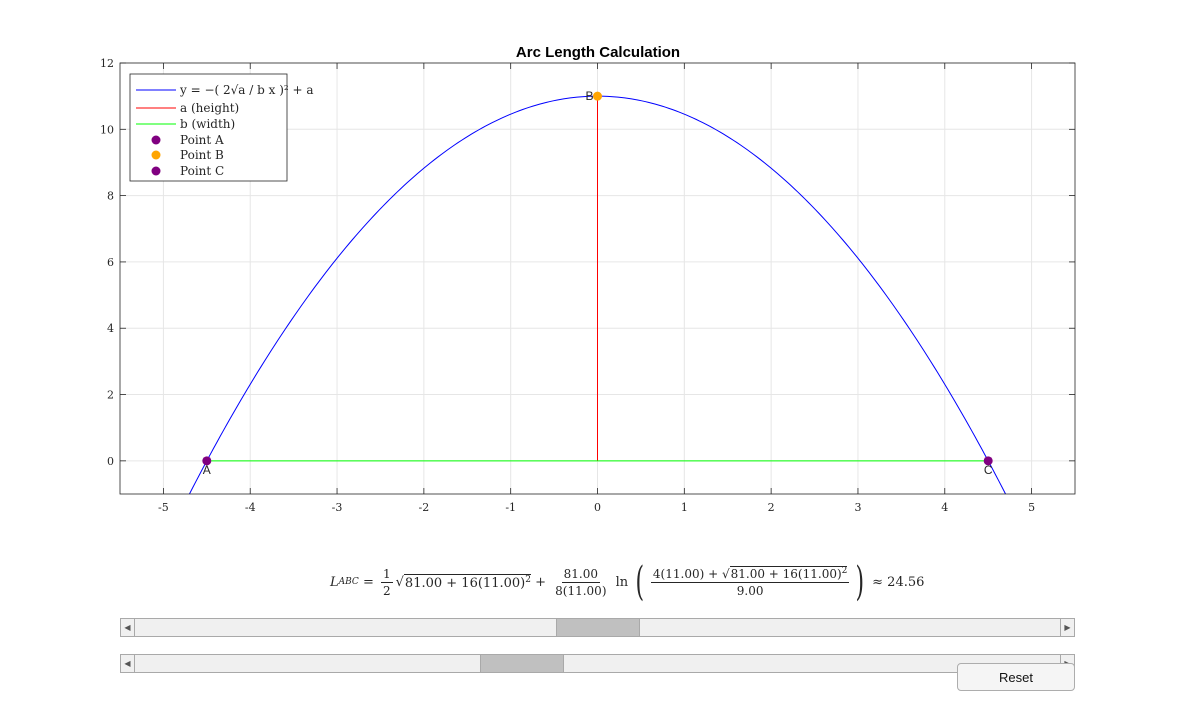  I want to click on height-slider-right-arrow-icon: ▶, so click(1067, 627).